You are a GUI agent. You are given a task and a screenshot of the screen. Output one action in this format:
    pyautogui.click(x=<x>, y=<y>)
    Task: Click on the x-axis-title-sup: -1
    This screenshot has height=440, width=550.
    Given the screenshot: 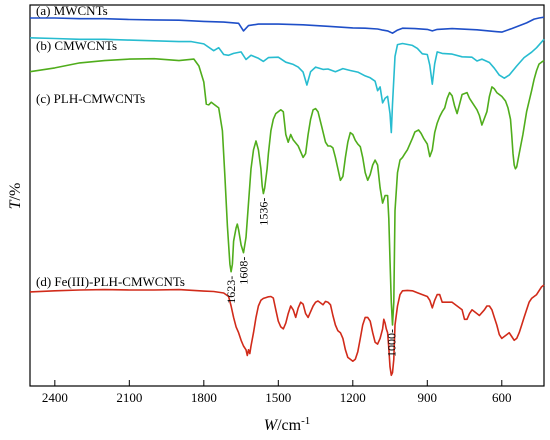 What is the action you would take?
    pyautogui.click(x=305, y=421)
    